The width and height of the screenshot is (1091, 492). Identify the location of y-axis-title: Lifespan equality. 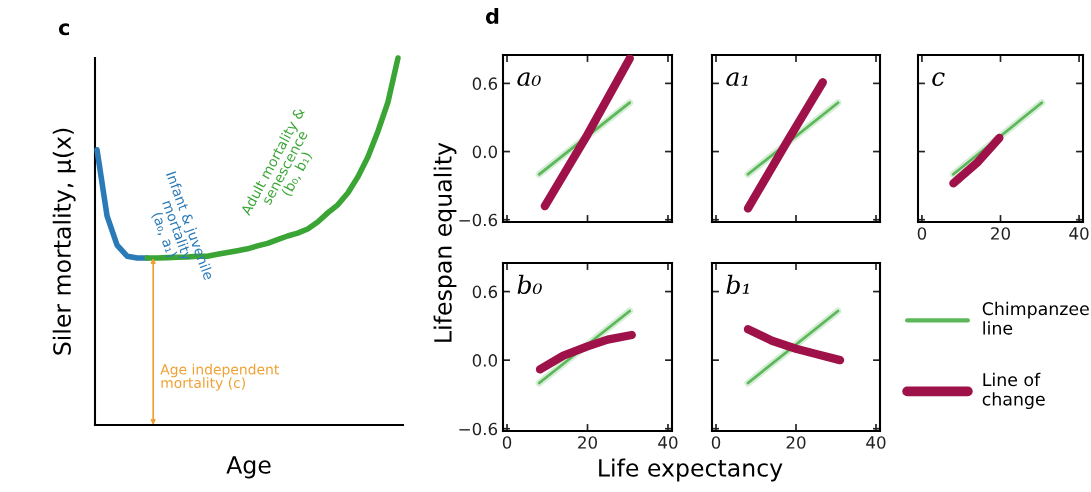
(445, 242).